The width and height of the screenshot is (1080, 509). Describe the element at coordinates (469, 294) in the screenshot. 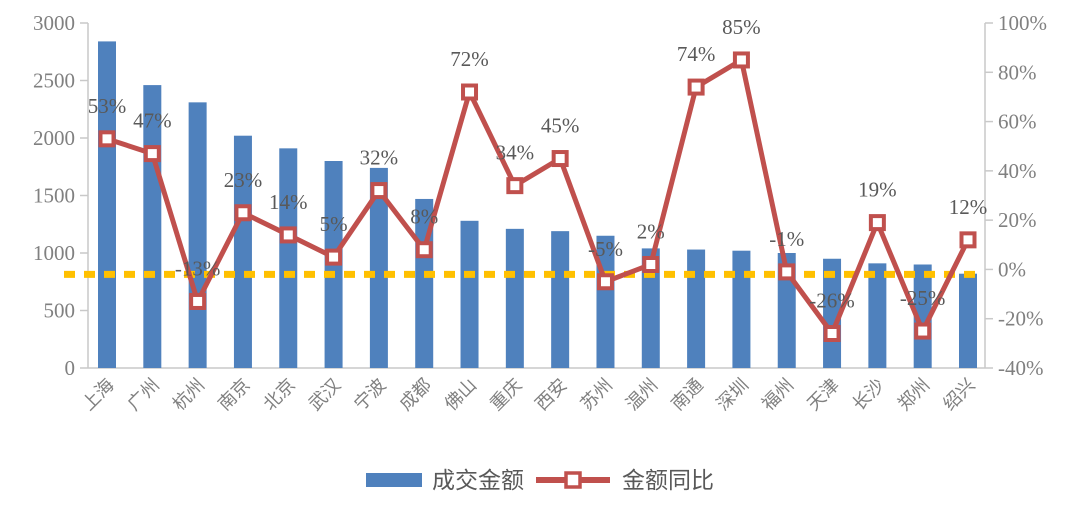

I see `bar-佛山` at that location.